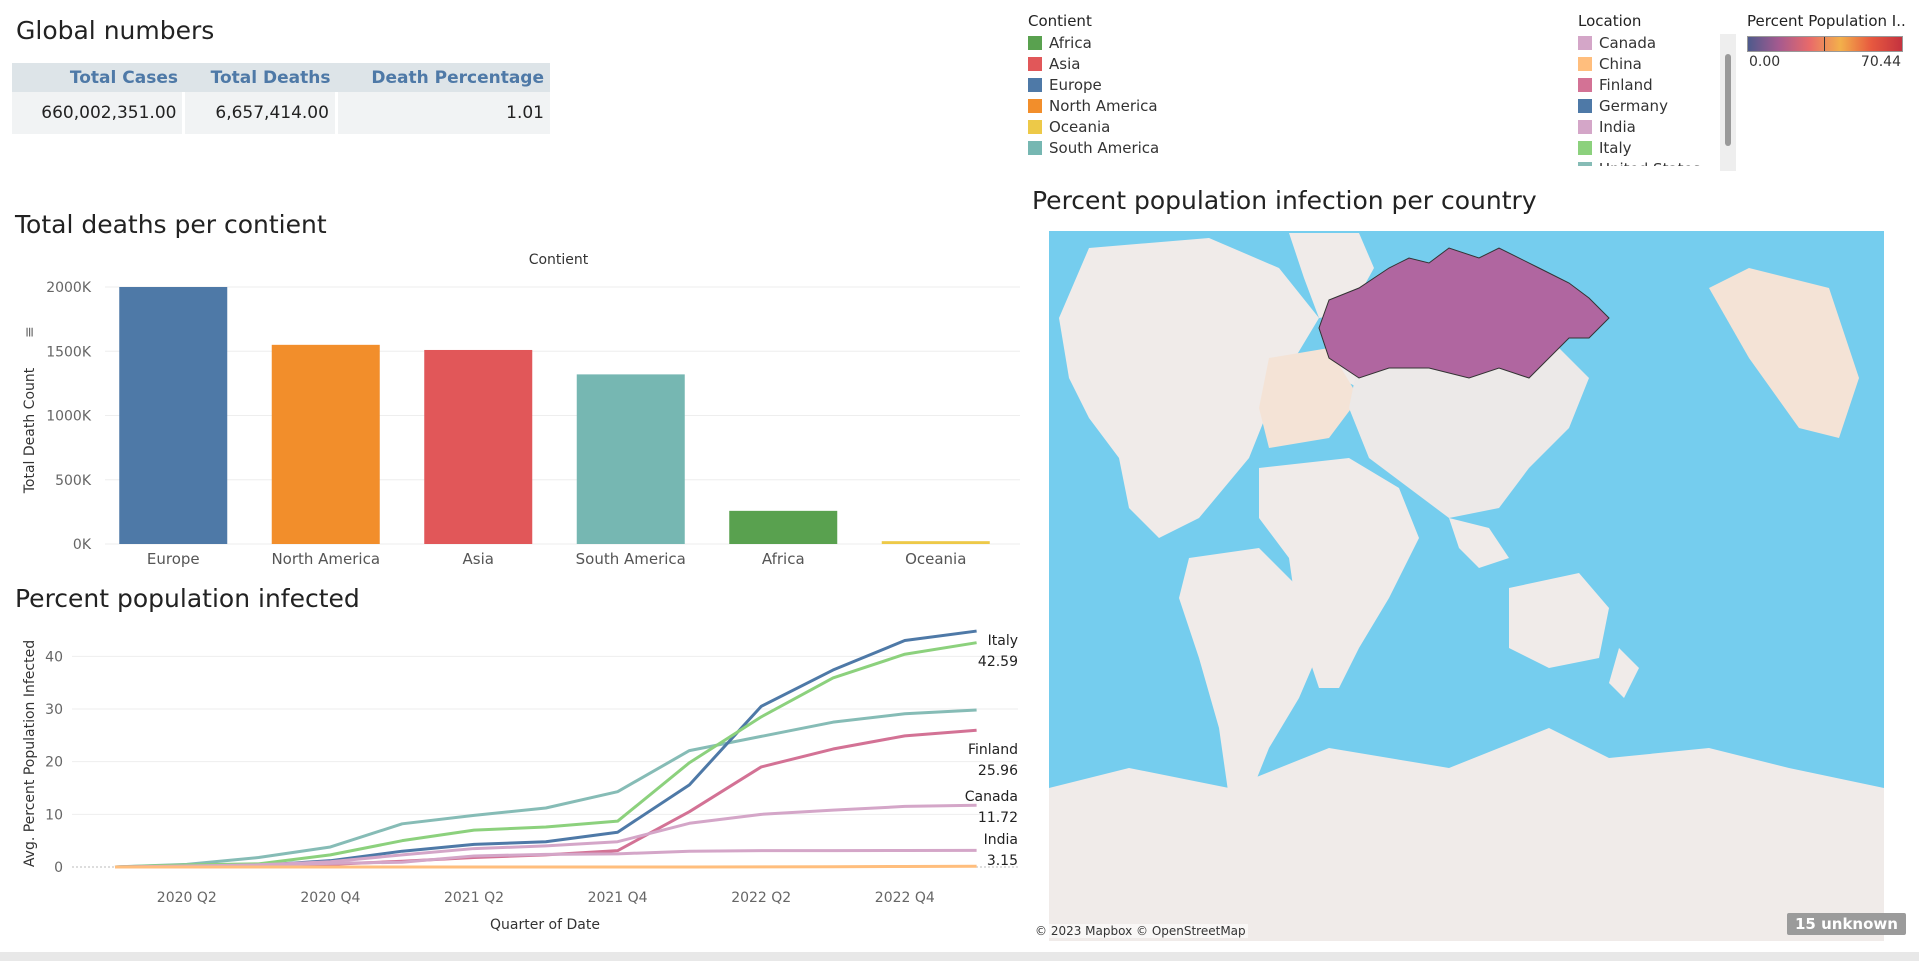  What do you see at coordinates (998, 662) in the screenshot?
I see `series-end-value: 42.59` at bounding box center [998, 662].